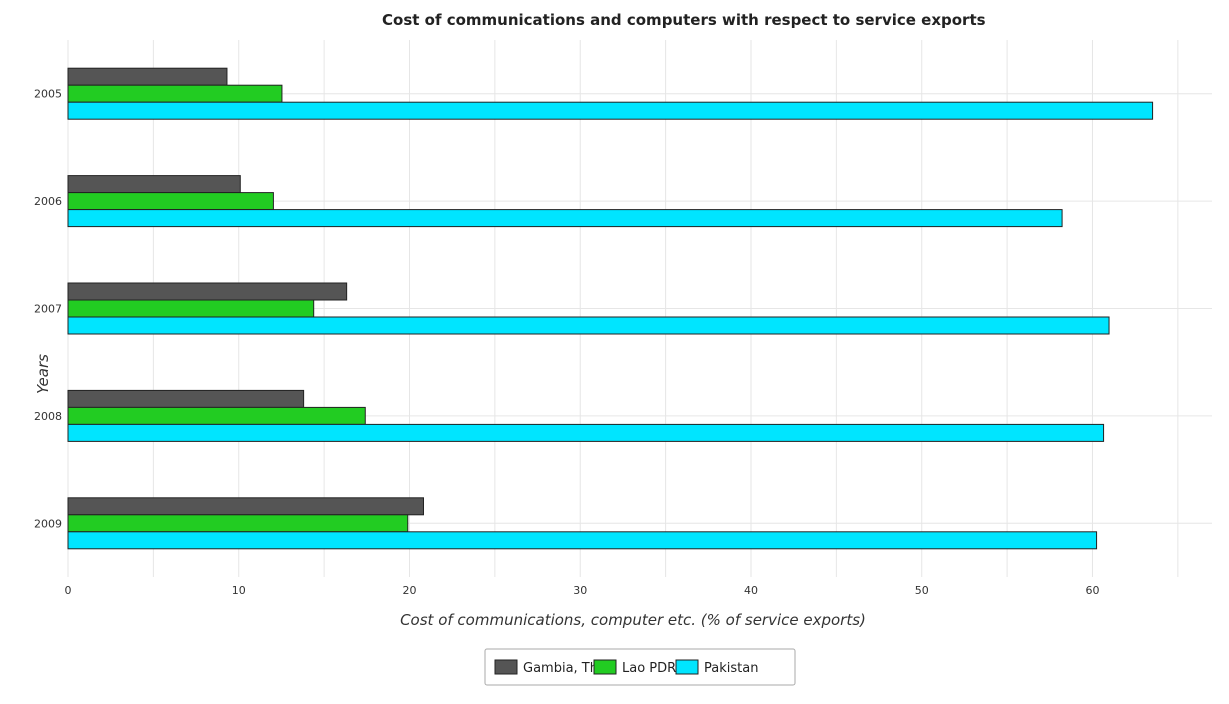 This screenshot has height=704, width=1229. Describe the element at coordinates (582, 540) in the screenshot. I see `bar-pakistan-2009` at that location.